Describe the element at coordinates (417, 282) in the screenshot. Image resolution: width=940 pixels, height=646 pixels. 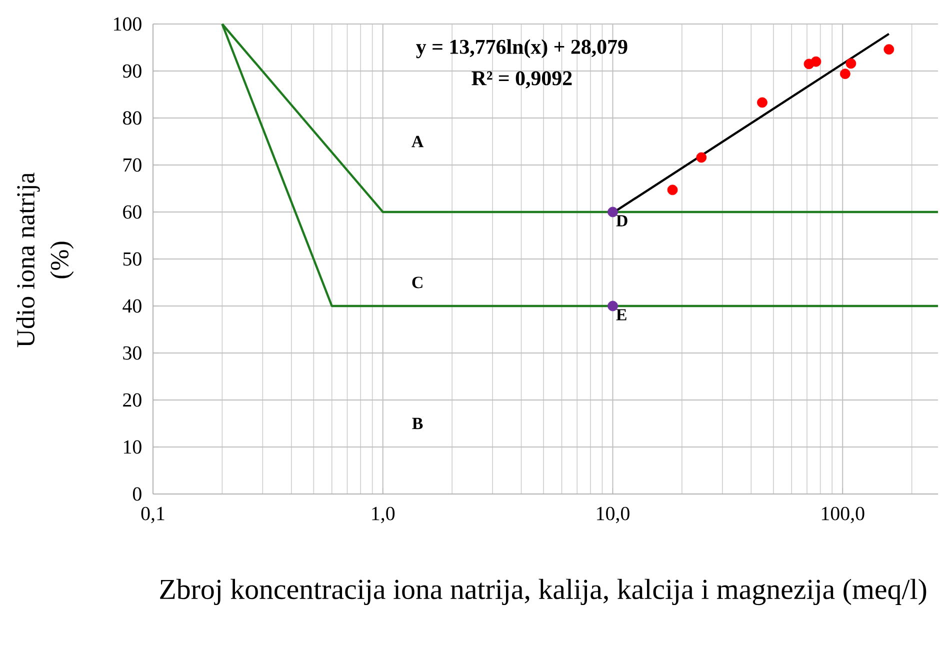
I see `annotation: C` at that location.